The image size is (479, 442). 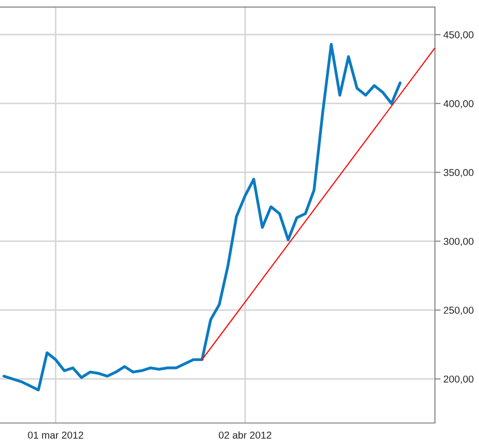 What do you see at coordinates (458, 104) in the screenshot?
I see `y-tick-label: 400,00` at bounding box center [458, 104].